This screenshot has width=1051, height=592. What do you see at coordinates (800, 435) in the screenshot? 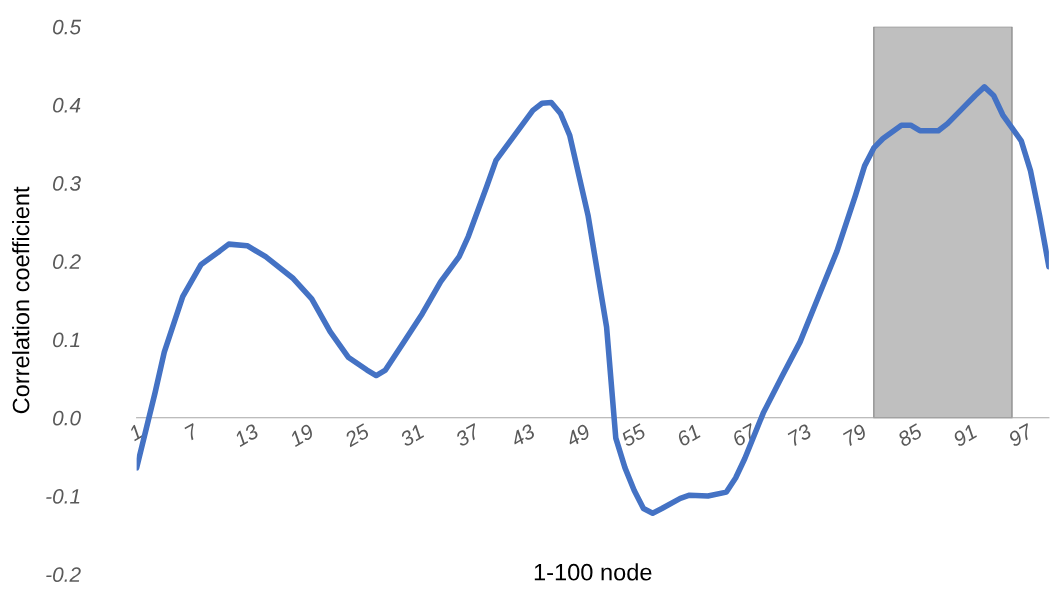
I see `x-tick-label: 73` at bounding box center [800, 435].